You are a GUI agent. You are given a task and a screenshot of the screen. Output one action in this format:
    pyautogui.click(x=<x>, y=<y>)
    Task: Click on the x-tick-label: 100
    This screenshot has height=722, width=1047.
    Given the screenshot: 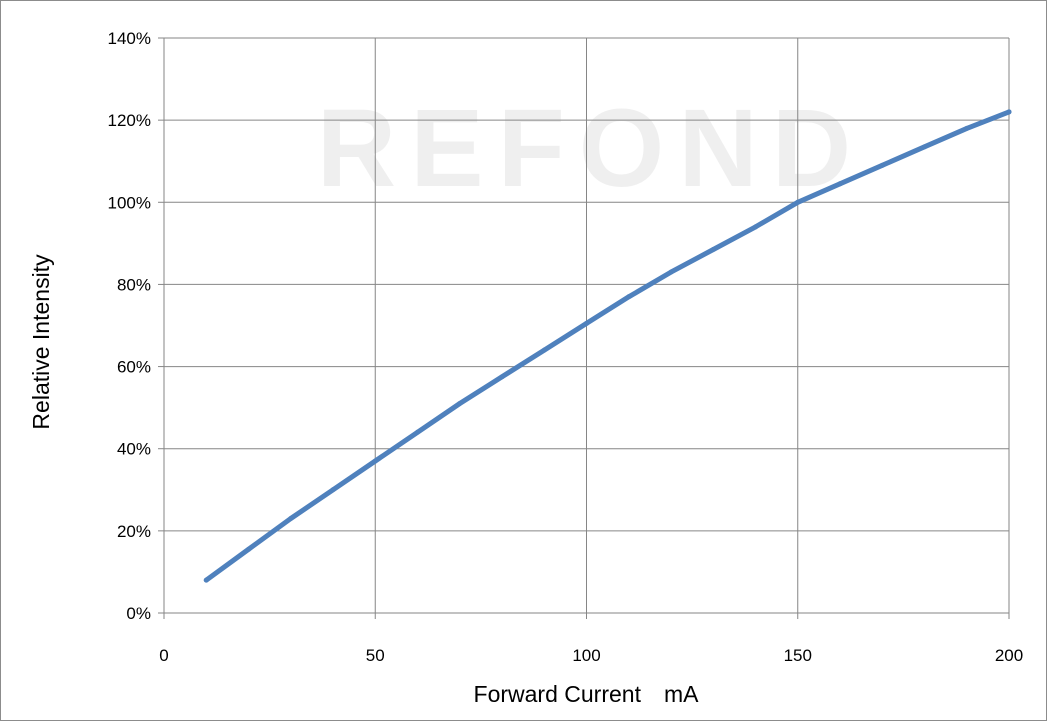 What is the action you would take?
    pyautogui.click(x=586, y=655)
    